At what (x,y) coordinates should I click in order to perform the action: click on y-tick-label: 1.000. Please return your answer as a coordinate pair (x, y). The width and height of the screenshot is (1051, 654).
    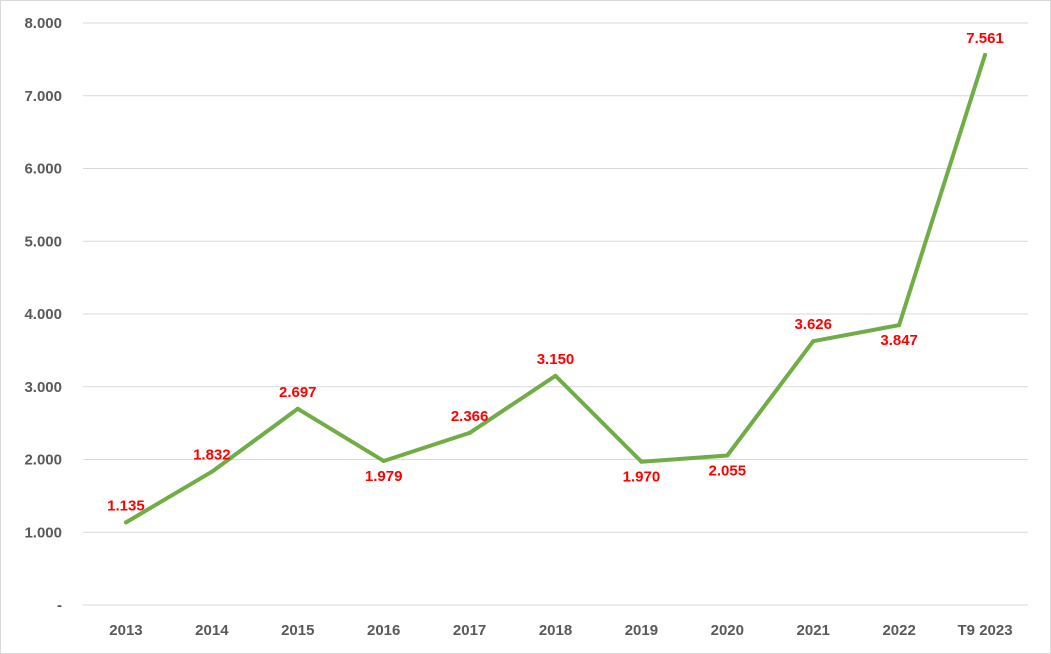
    Looking at the image, I should click on (43, 532).